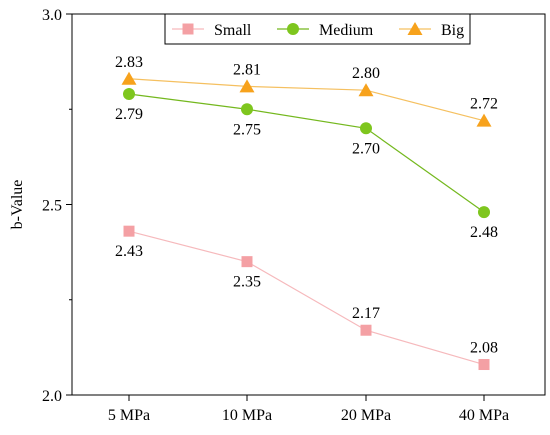 The image size is (550, 435). I want to click on legend-label: Small, so click(233, 30).